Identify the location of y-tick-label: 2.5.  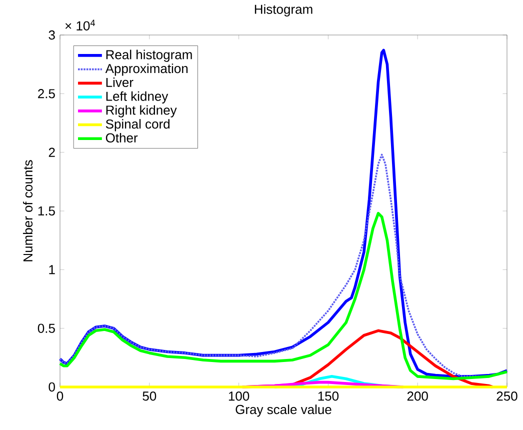
(46, 93).